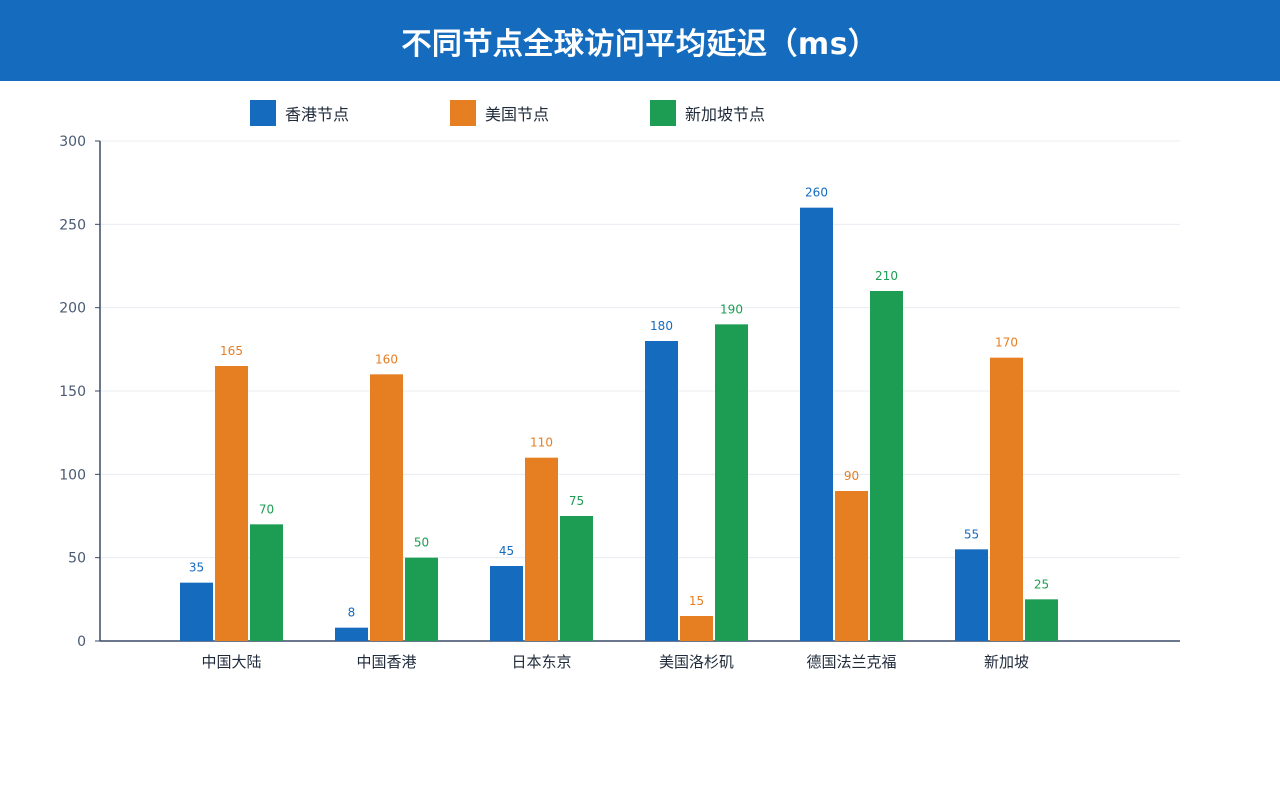 This screenshot has width=1280, height=800. Describe the element at coordinates (196, 568) in the screenshot. I see `data-label: 35` at that location.